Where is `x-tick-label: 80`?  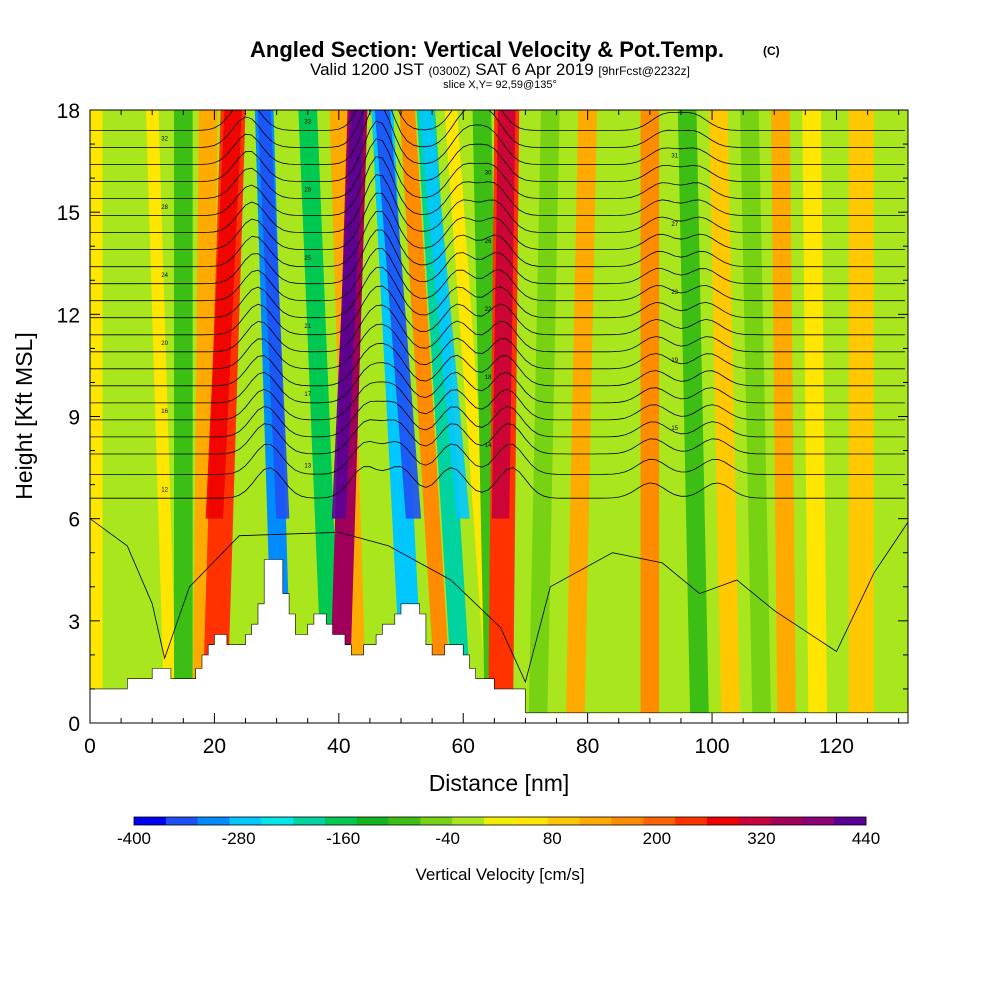 x-tick-label: 80 is located at coordinates (587, 746).